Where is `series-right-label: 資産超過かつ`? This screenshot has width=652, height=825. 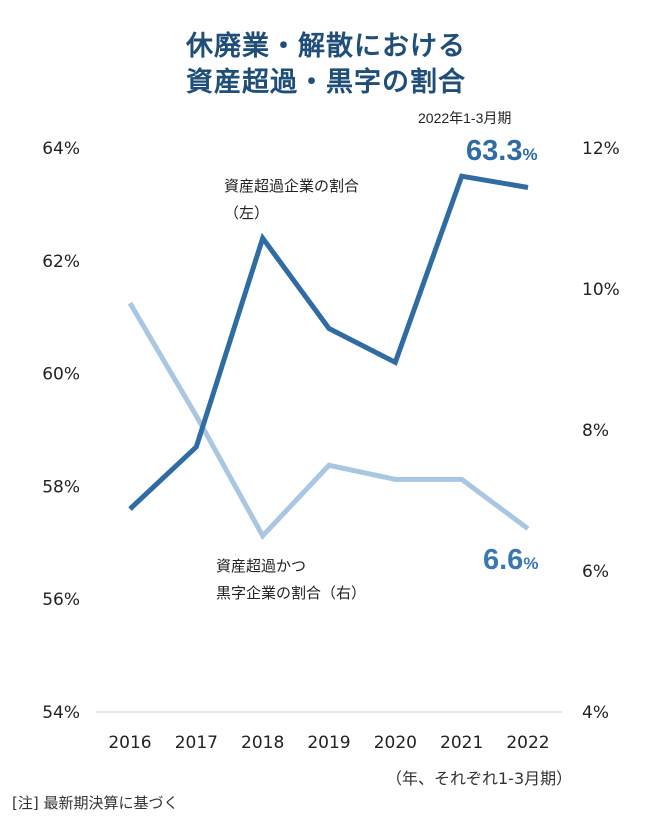
series-right-label: 資産超過かつ is located at coordinates (261, 566).